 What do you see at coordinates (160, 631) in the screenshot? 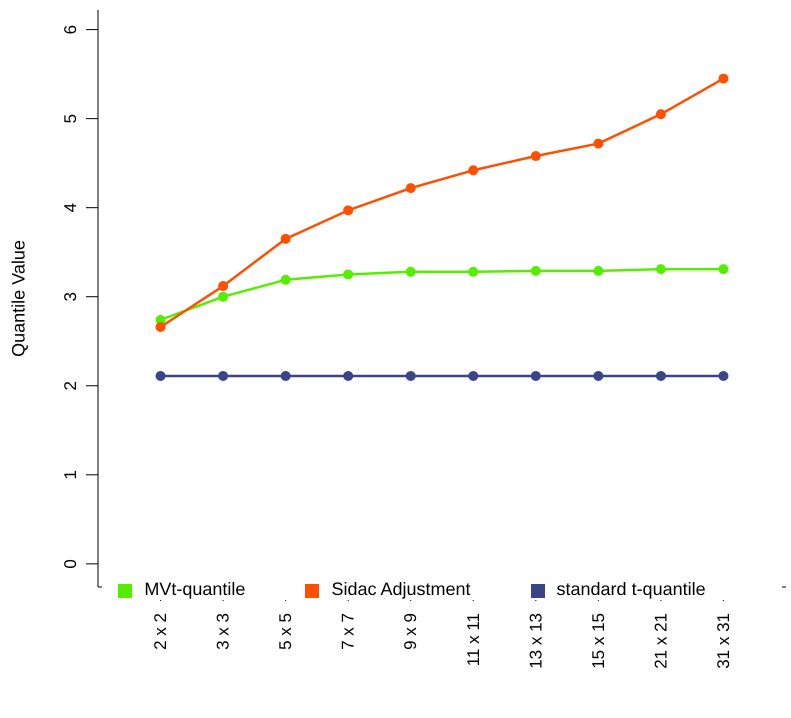
I see `x-tick-label: 2 x 2` at bounding box center [160, 631].